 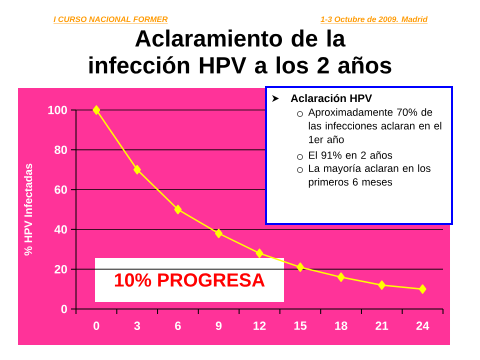 I want to click on x-tick-label: 18, so click(x=341, y=326).